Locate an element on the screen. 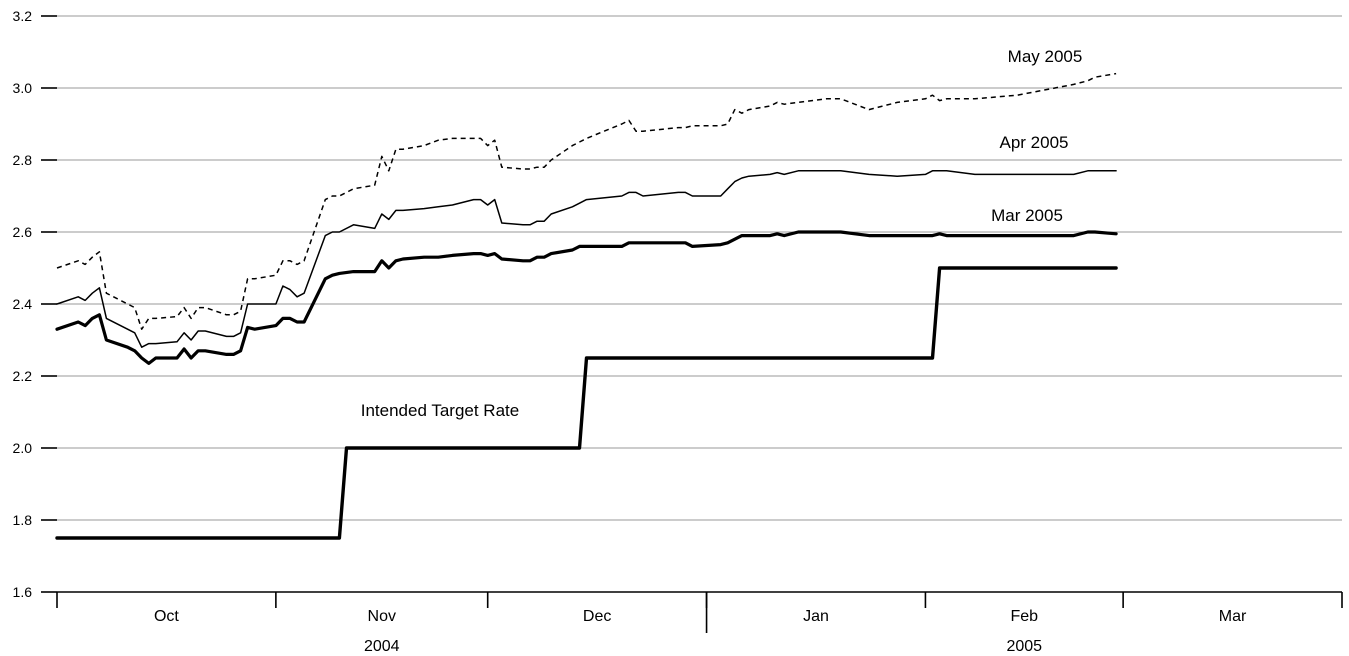 This screenshot has height=656, width=1349. y-tick-label: 2.4 is located at coordinates (23, 304).